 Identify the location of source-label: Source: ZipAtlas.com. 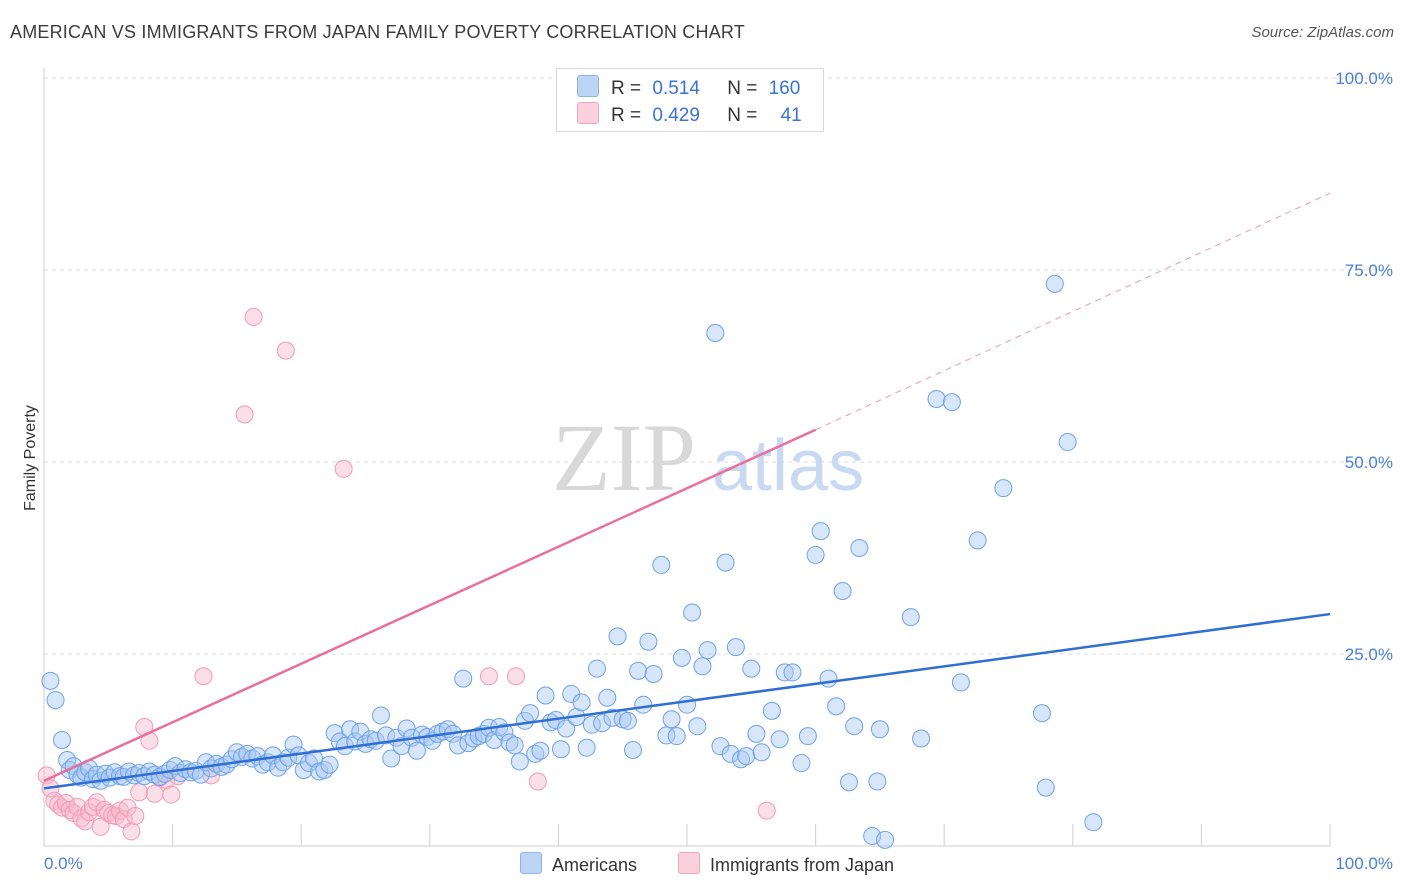
(1322, 32).